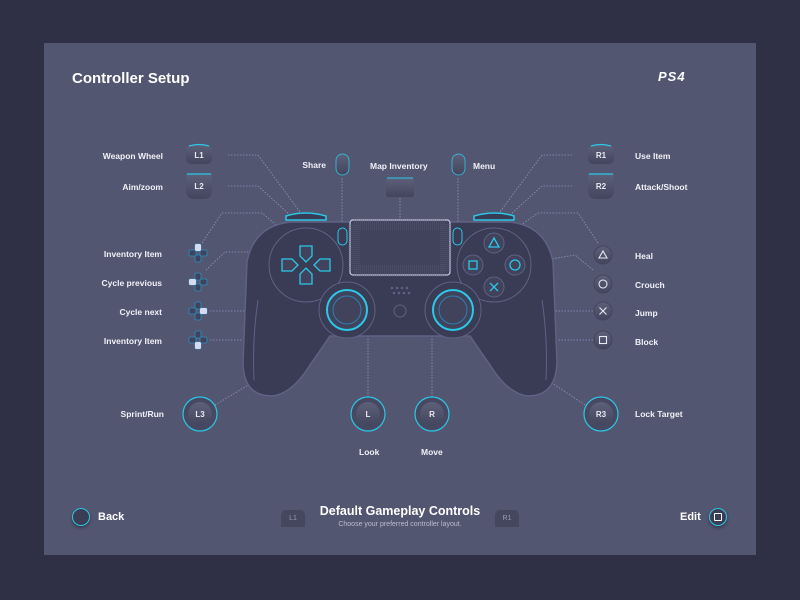 This screenshot has height=600, width=800. What do you see at coordinates (432, 452) in the screenshot?
I see `label-move: Move` at bounding box center [432, 452].